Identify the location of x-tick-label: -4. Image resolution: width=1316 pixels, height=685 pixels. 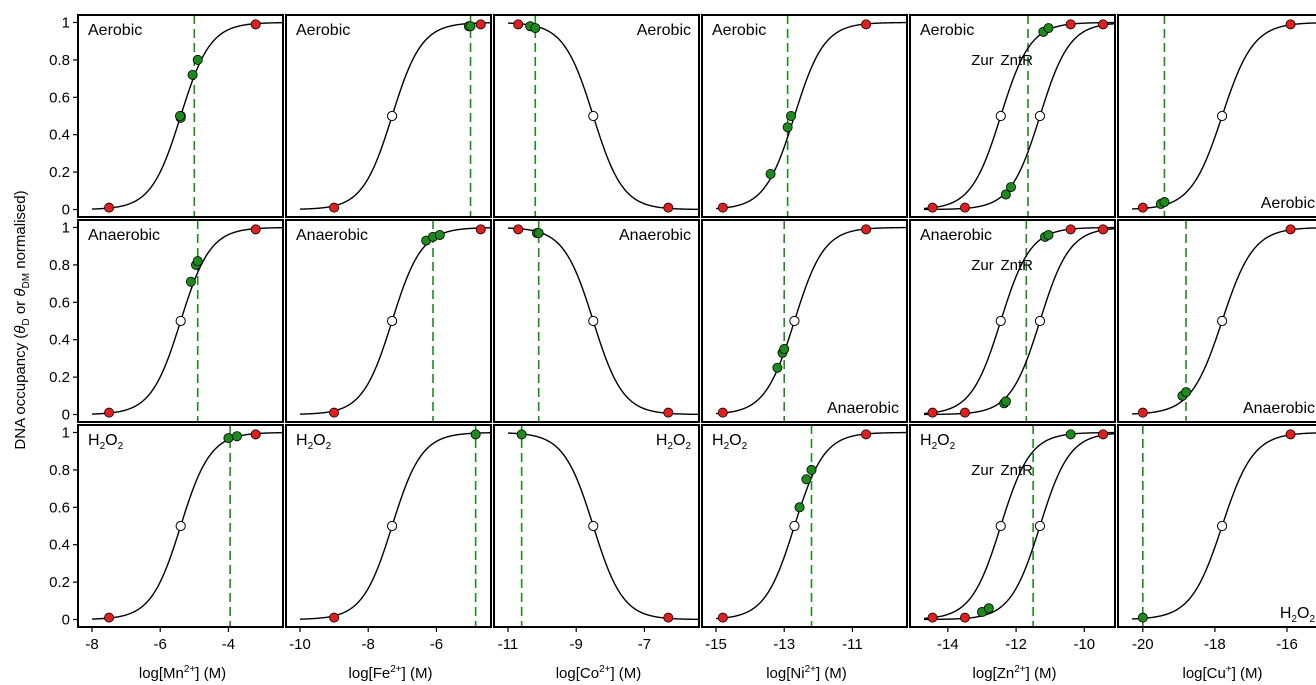
(228, 644).